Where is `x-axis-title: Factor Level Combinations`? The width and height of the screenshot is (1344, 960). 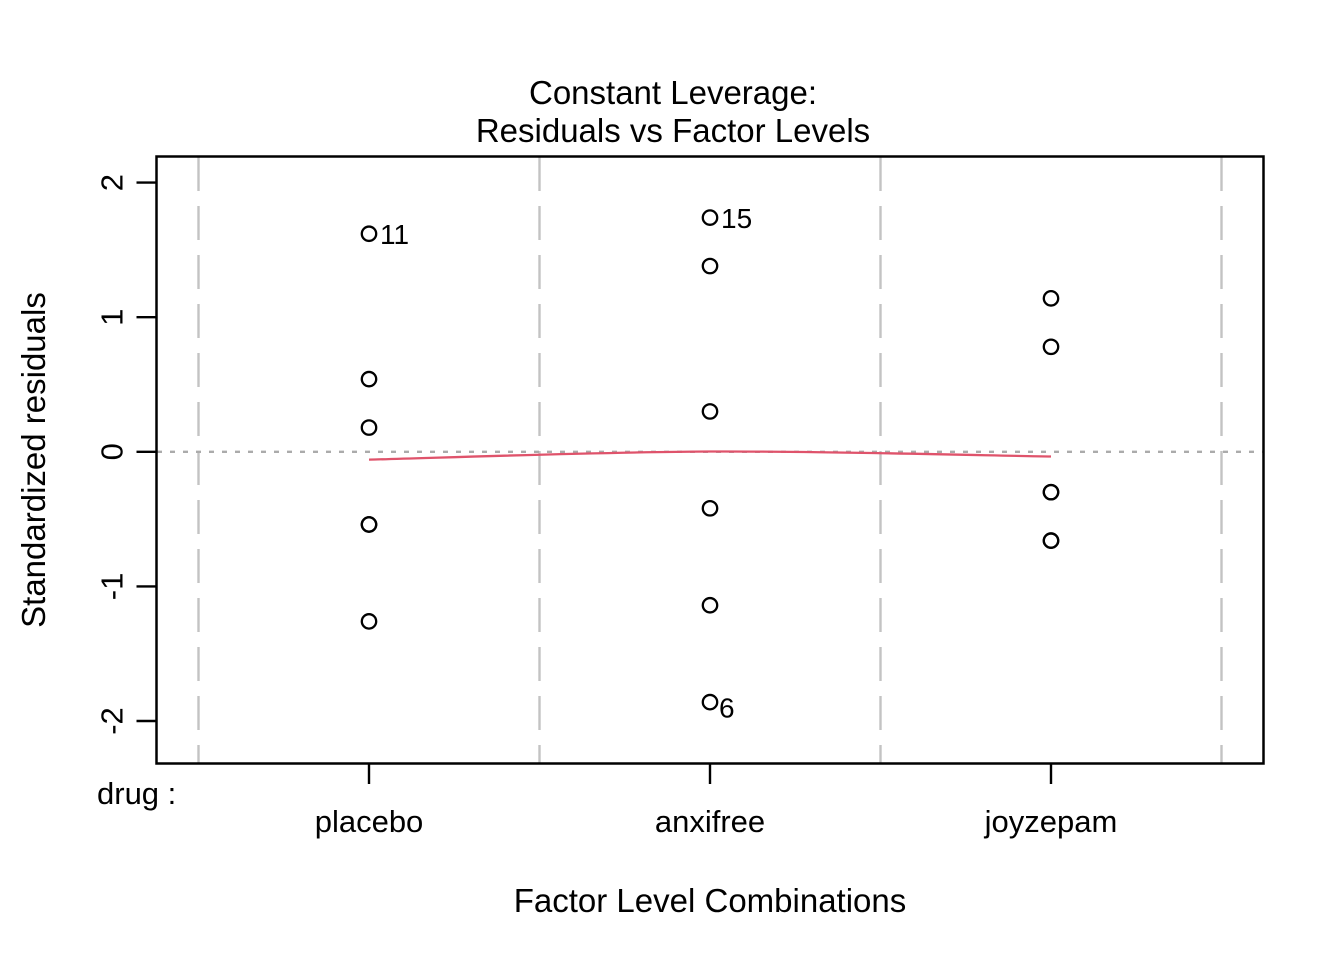 x-axis-title: Factor Level Combinations is located at coordinates (710, 900).